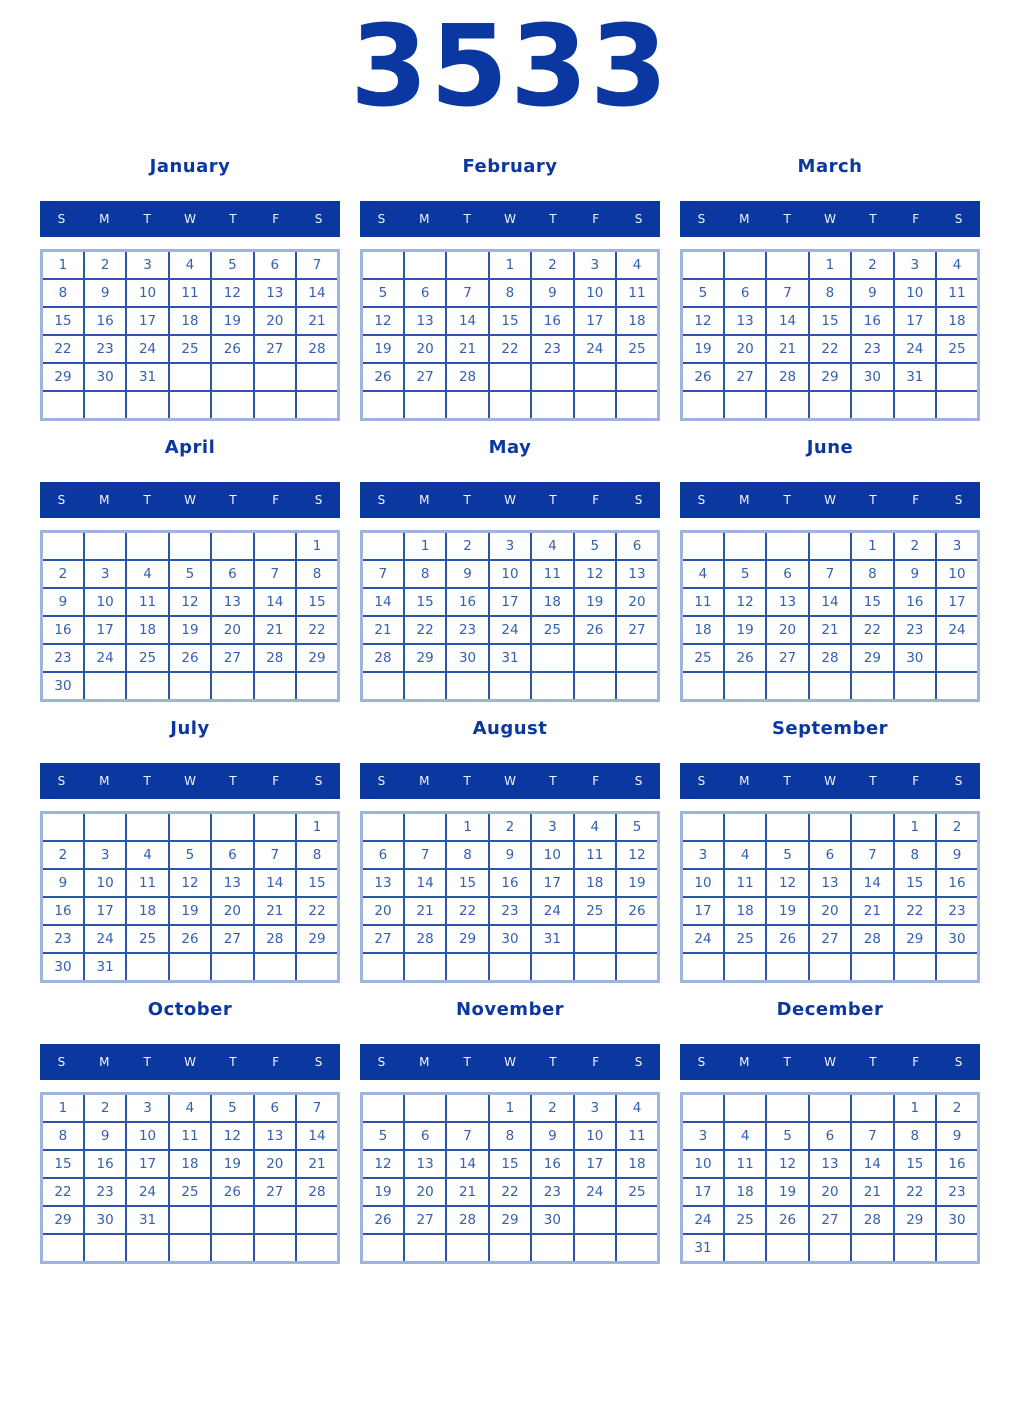 The image size is (1020, 1418). Describe the element at coordinates (637, 883) in the screenshot. I see `date-cell: 19` at that location.